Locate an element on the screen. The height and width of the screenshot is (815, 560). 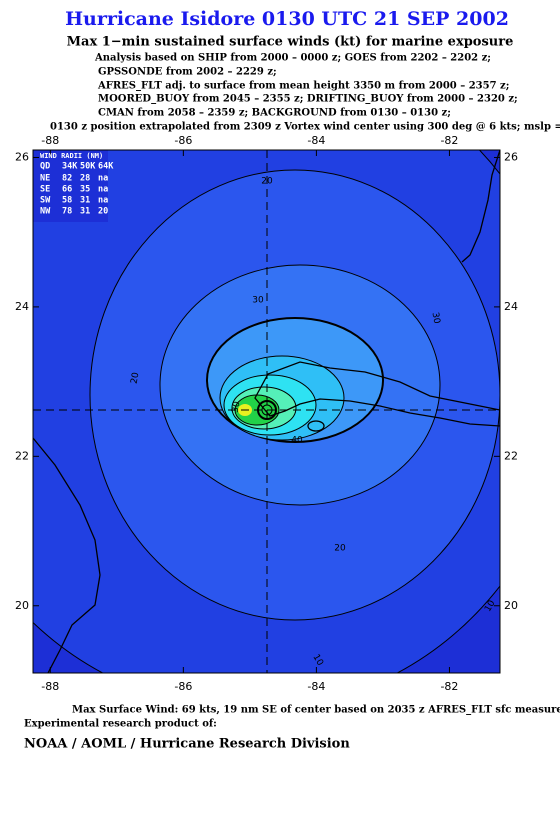
wind-radii-header: 64K is located at coordinates (106, 167).